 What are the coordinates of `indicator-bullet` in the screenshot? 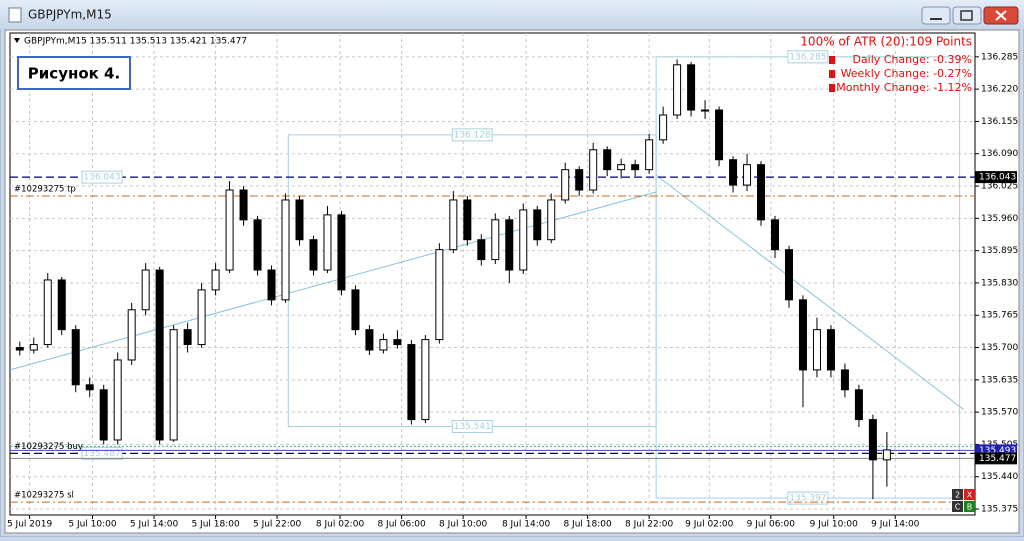 It's located at (832, 60).